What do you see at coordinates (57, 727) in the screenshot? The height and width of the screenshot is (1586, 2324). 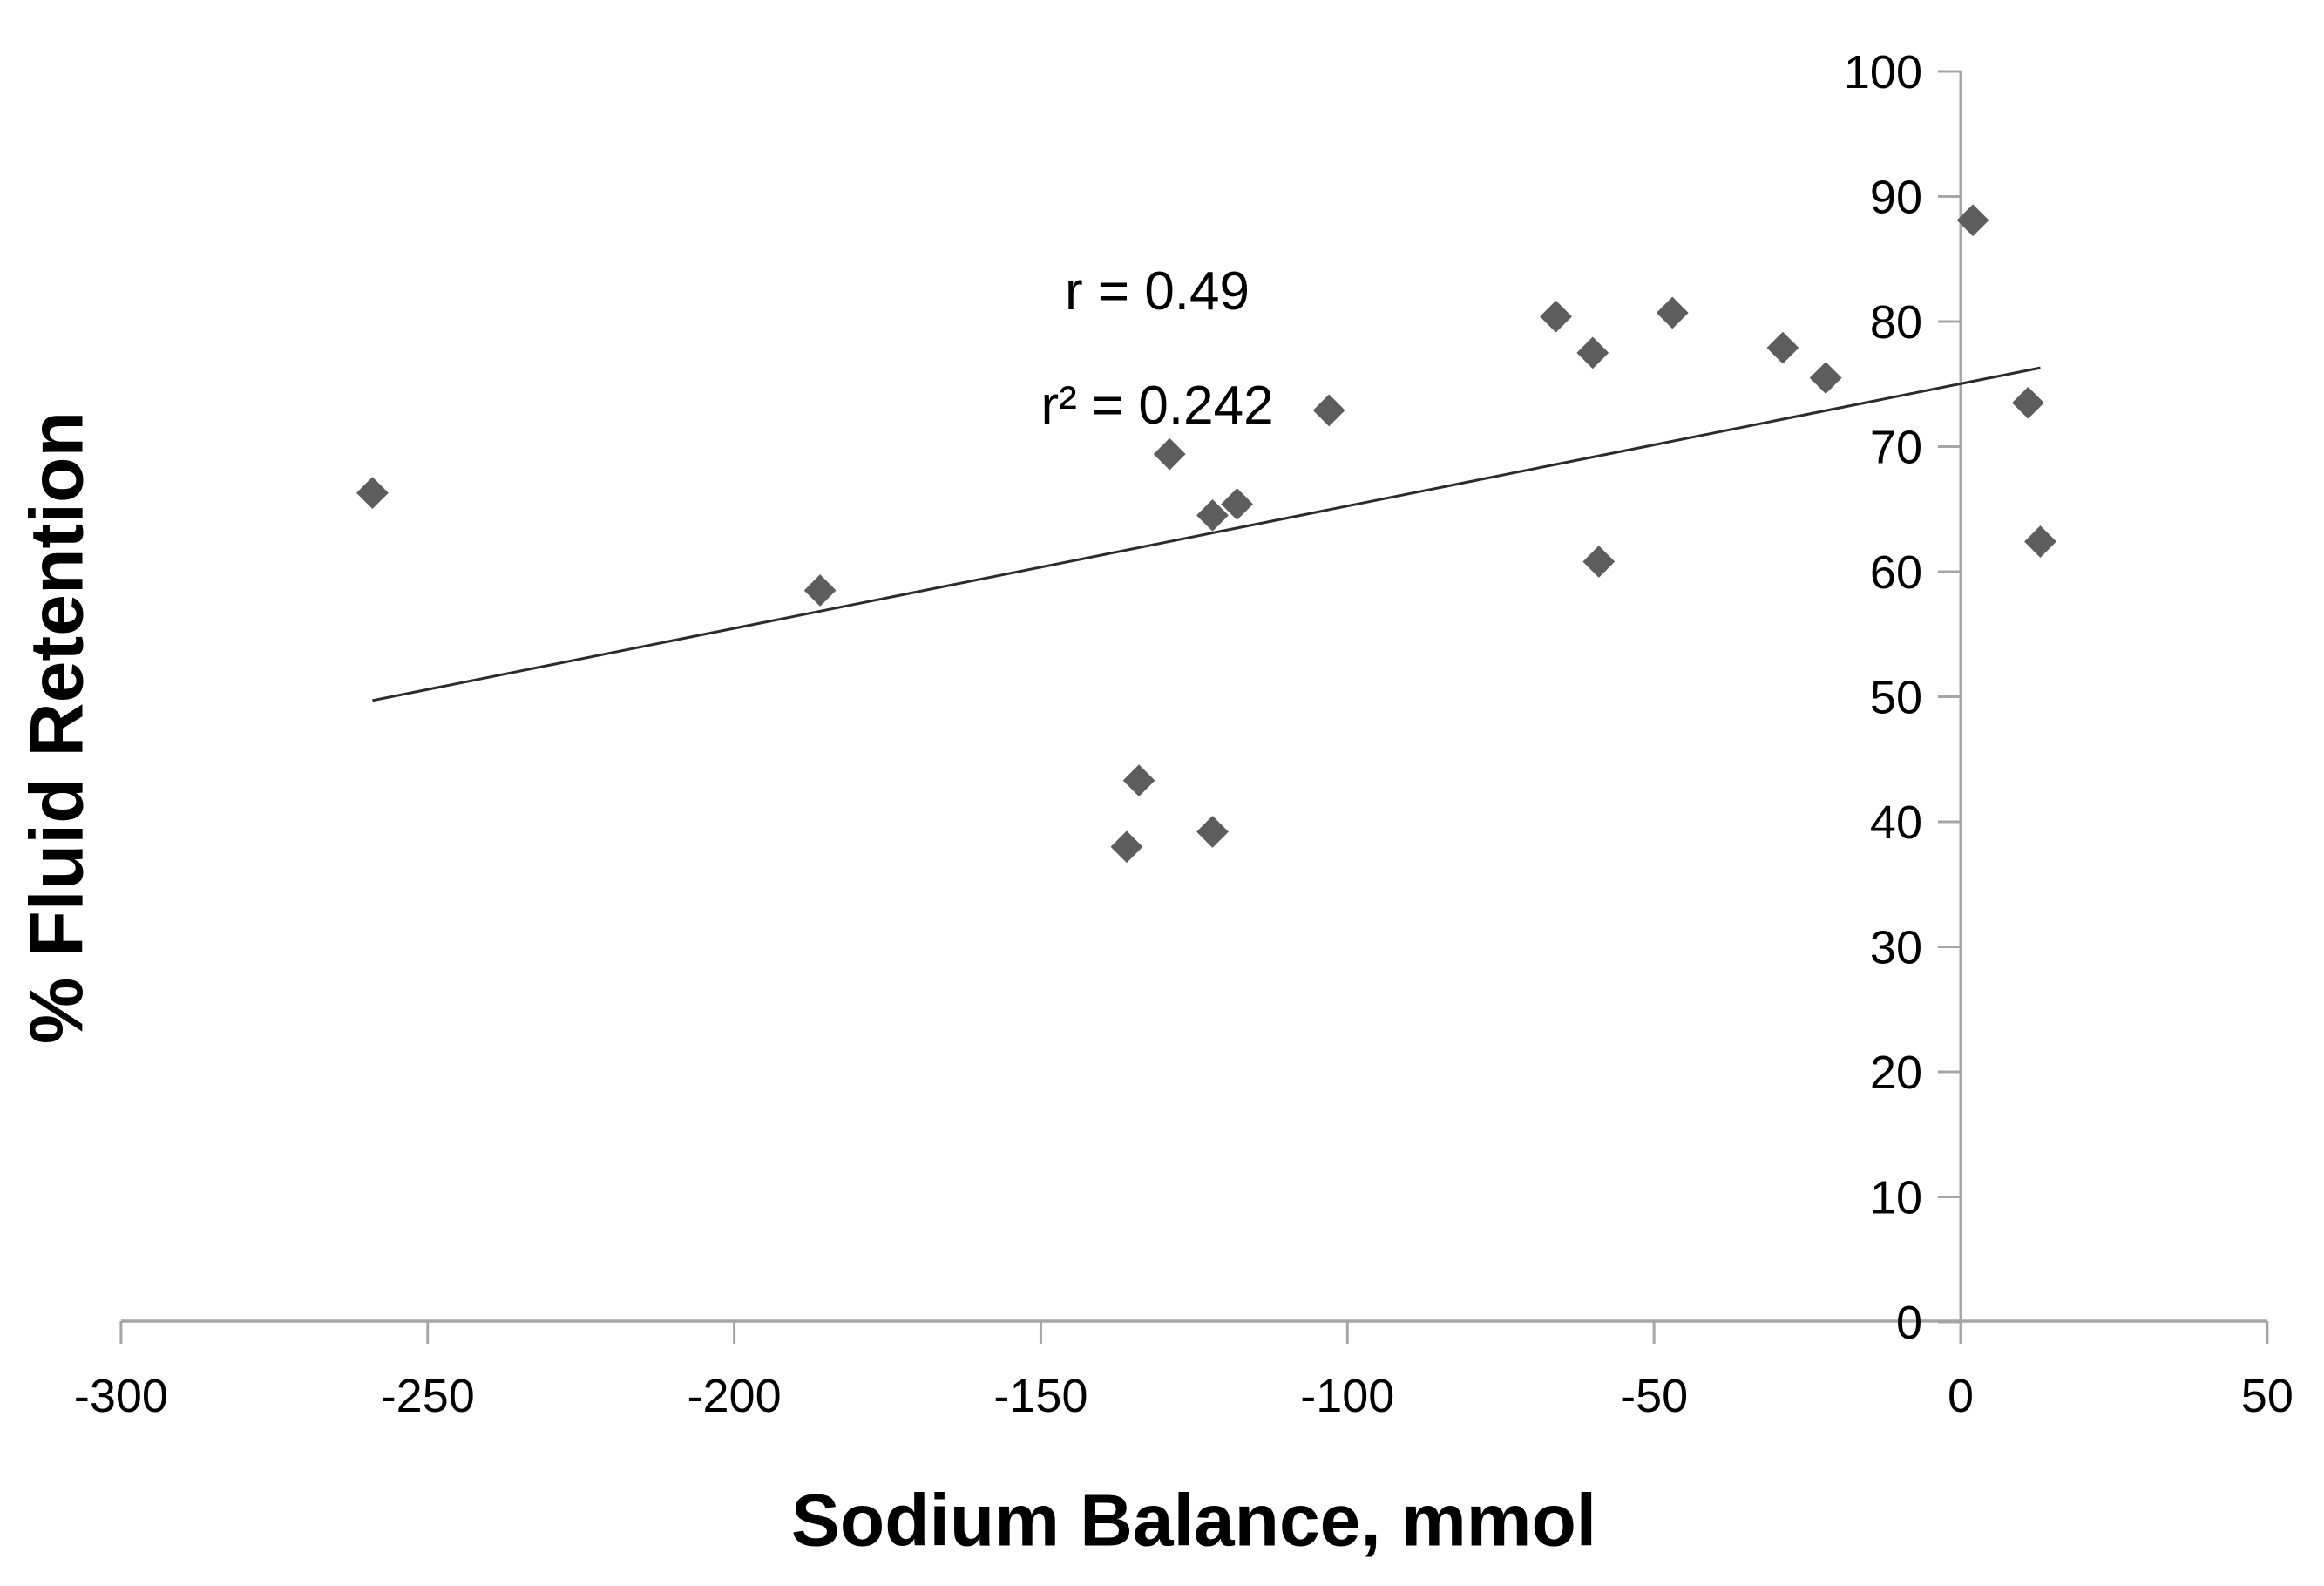 I see `y-axis-title: % Fluid Retention` at bounding box center [57, 727].